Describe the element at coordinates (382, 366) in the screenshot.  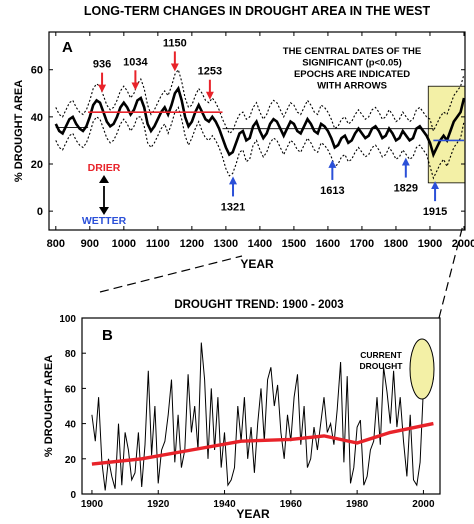
I see `current-drought-line: DROUGHT` at that location.